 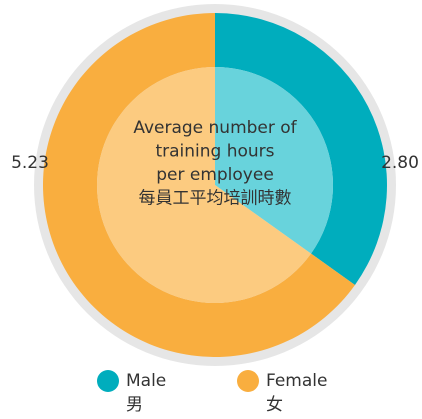 What do you see at coordinates (215, 199) in the screenshot?
I see `center-label: 每員工平均培訓時數` at bounding box center [215, 199].